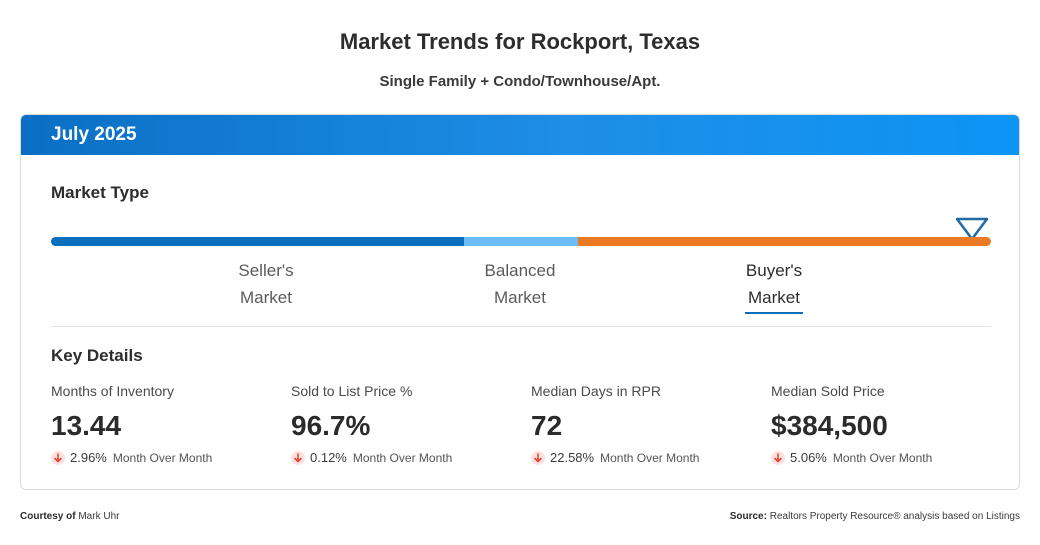  I want to click on key-details-title: Key Details, so click(97, 355).